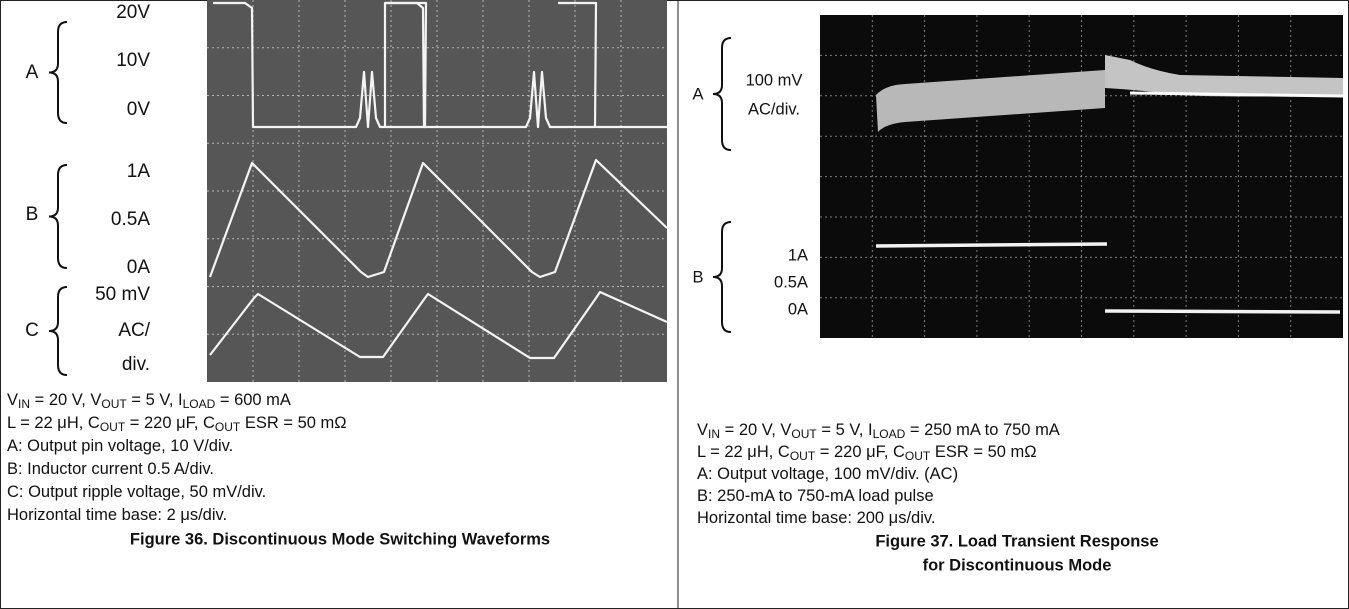  I want to click on caption-text: Horizontal time base: 200 μs/div., so click(816, 518).